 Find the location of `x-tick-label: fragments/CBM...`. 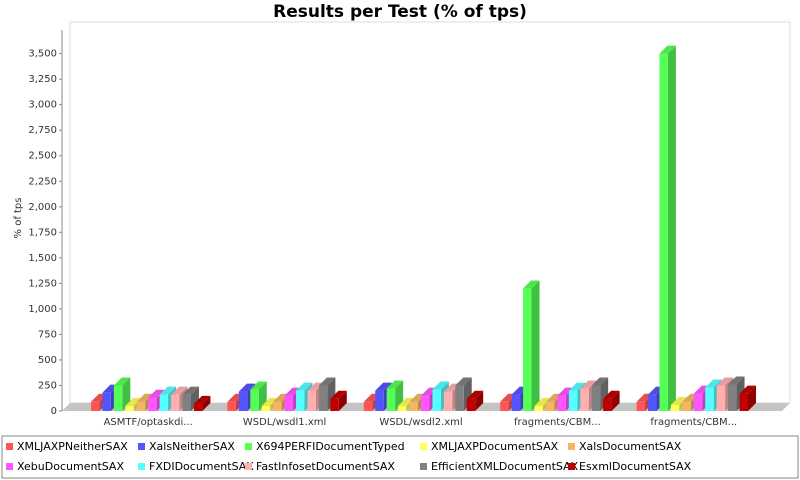

x-tick-label: fragments/CBM... is located at coordinates (557, 422).